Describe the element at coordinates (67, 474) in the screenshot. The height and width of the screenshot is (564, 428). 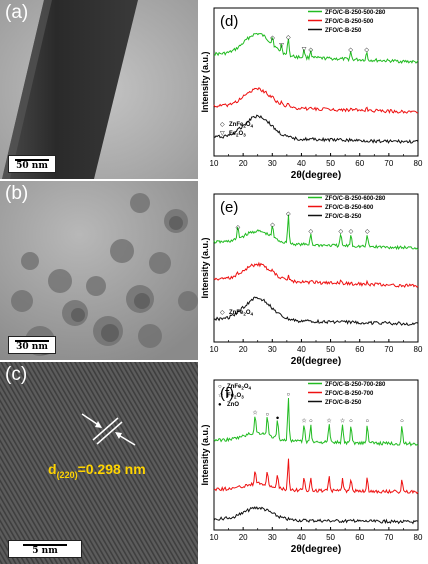
I see `d-spacing-plane: (220)` at that location.